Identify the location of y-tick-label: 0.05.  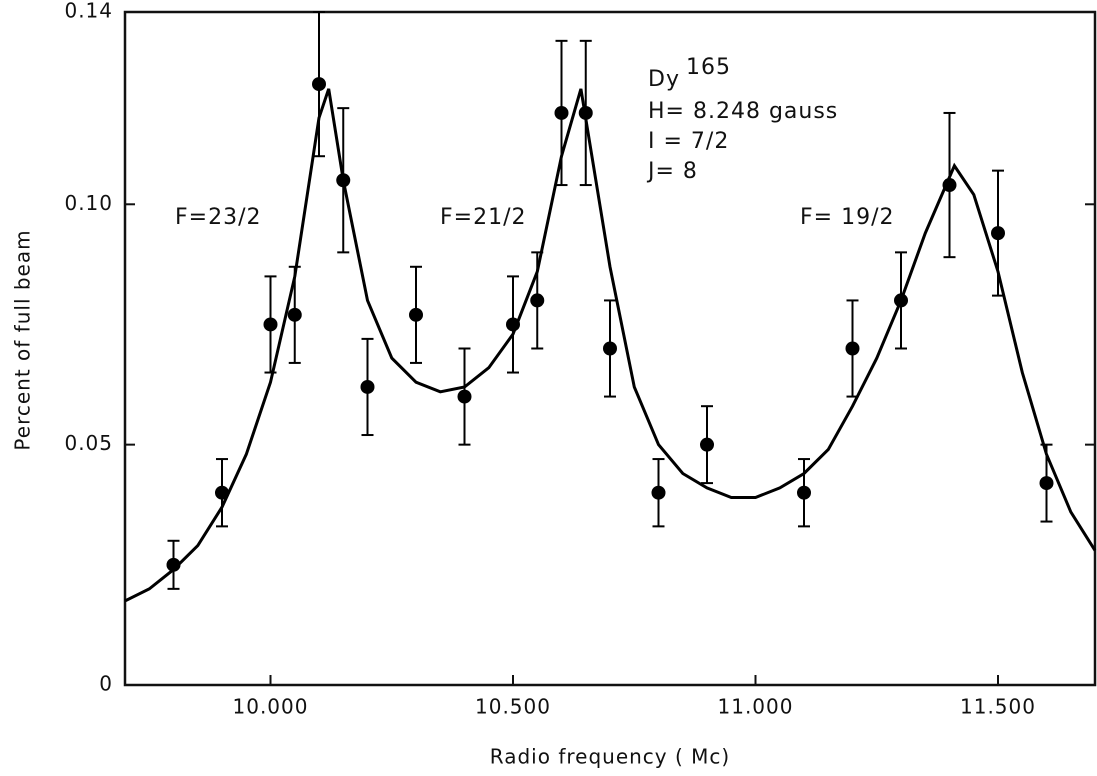
(88, 443).